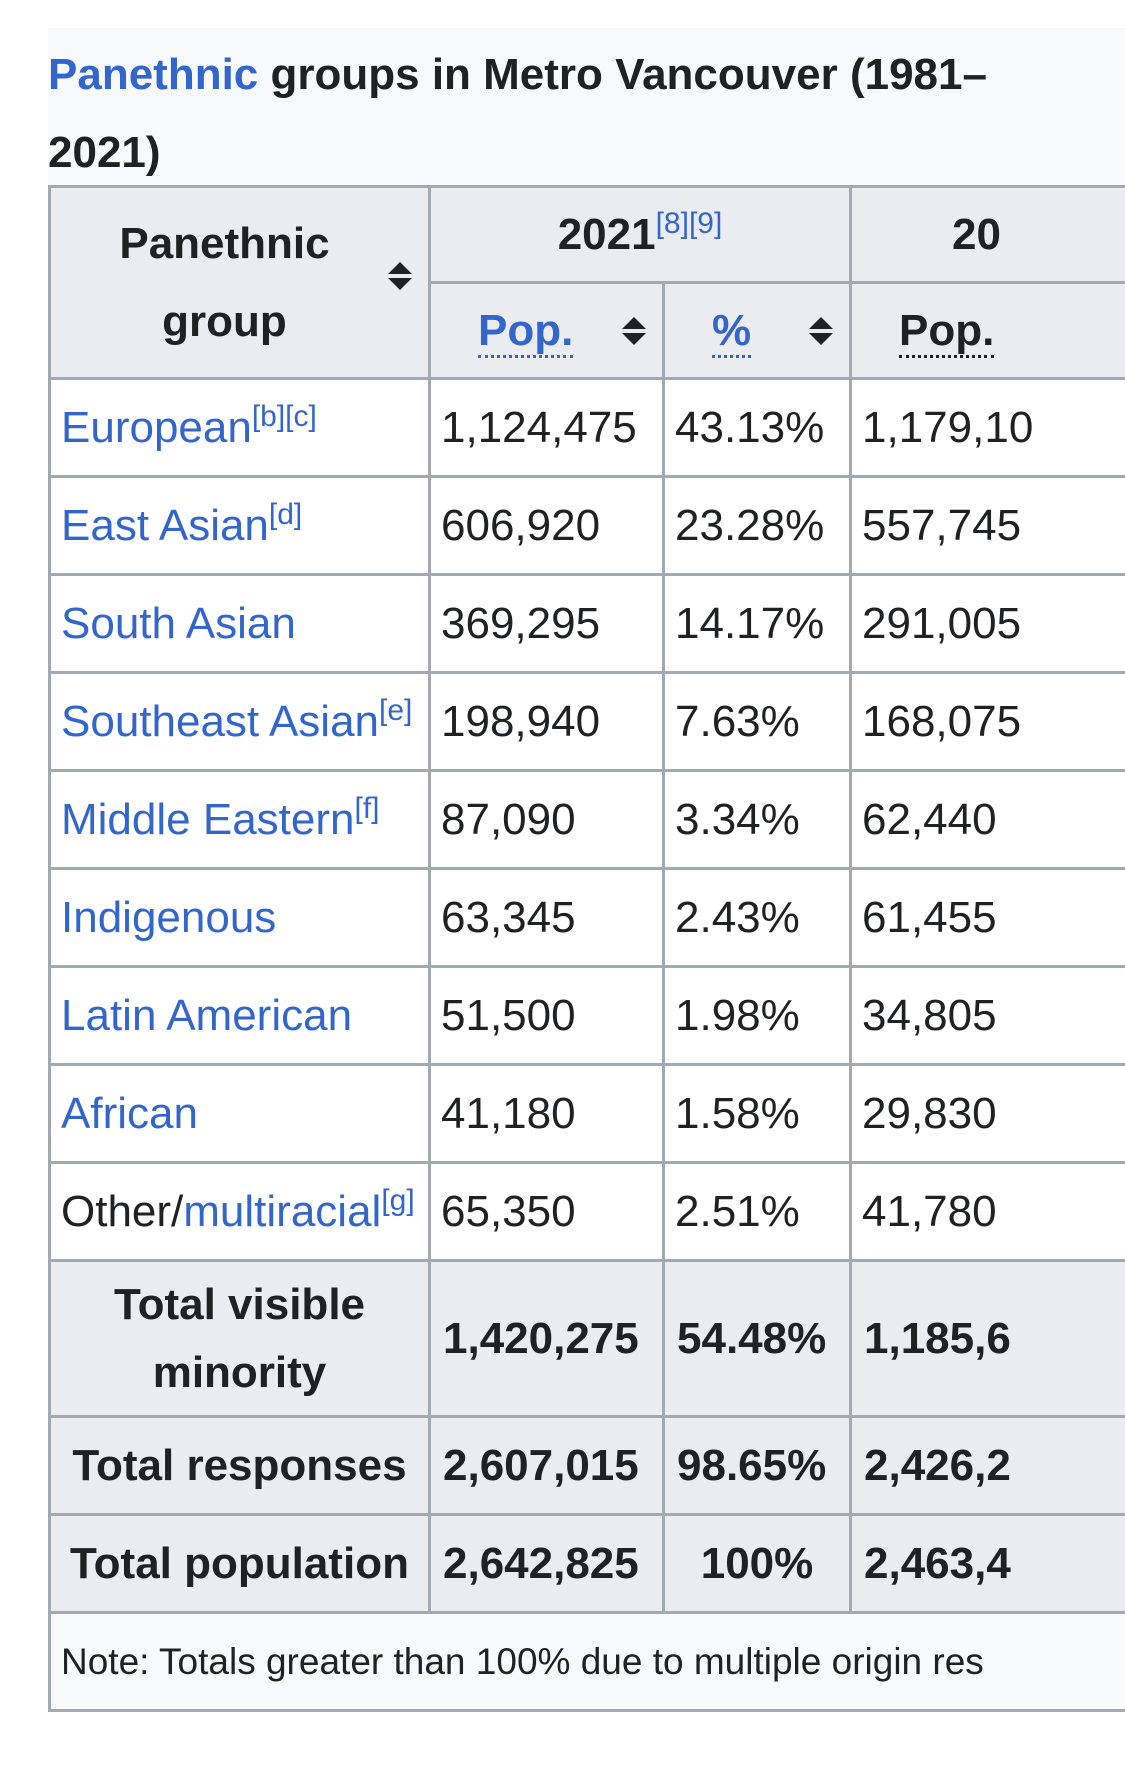 This screenshot has height=1777, width=1125. I want to click on group-link: African, so click(129, 1113).